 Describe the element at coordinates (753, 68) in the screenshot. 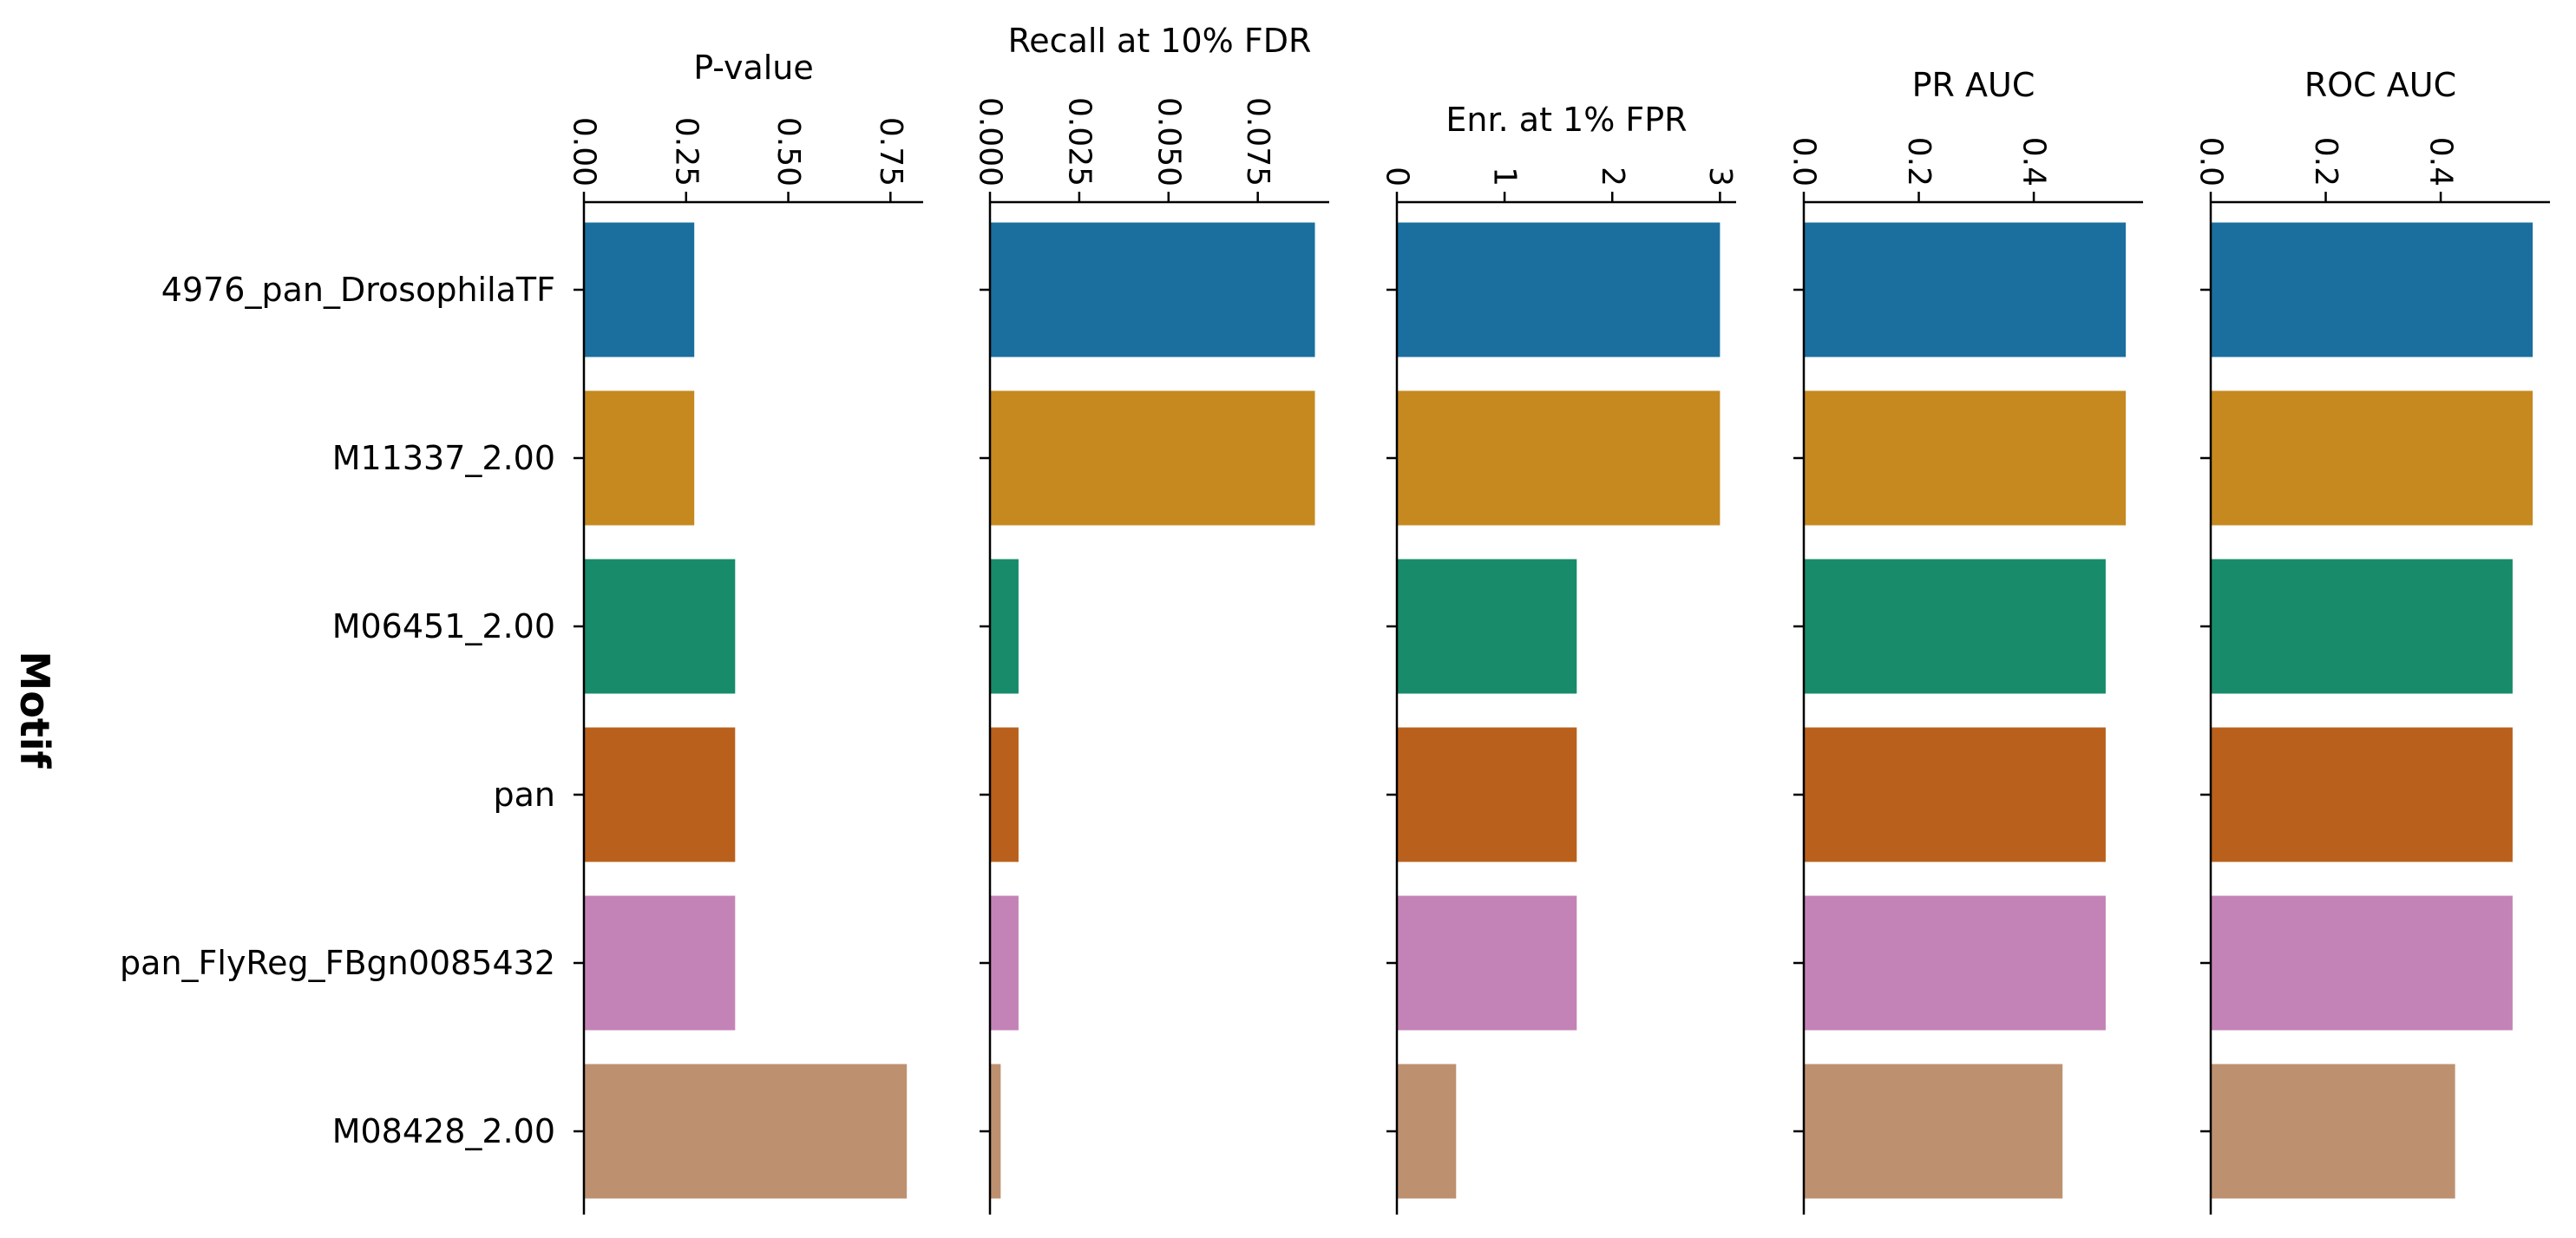

I see `panel-title: P-value` at that location.